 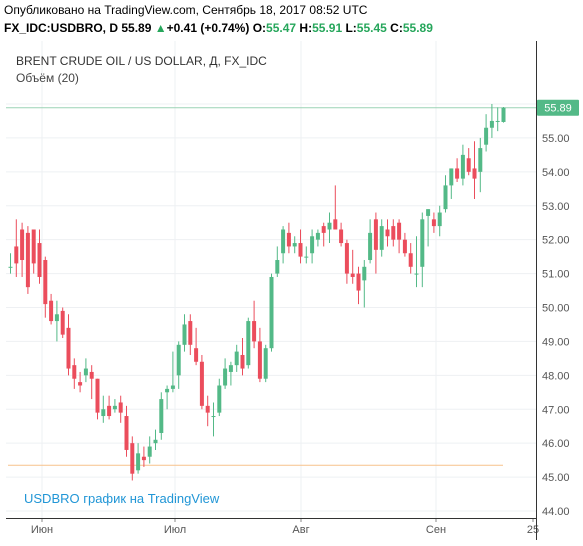 I want to click on y-tick-label: 53.00, so click(x=556, y=207).